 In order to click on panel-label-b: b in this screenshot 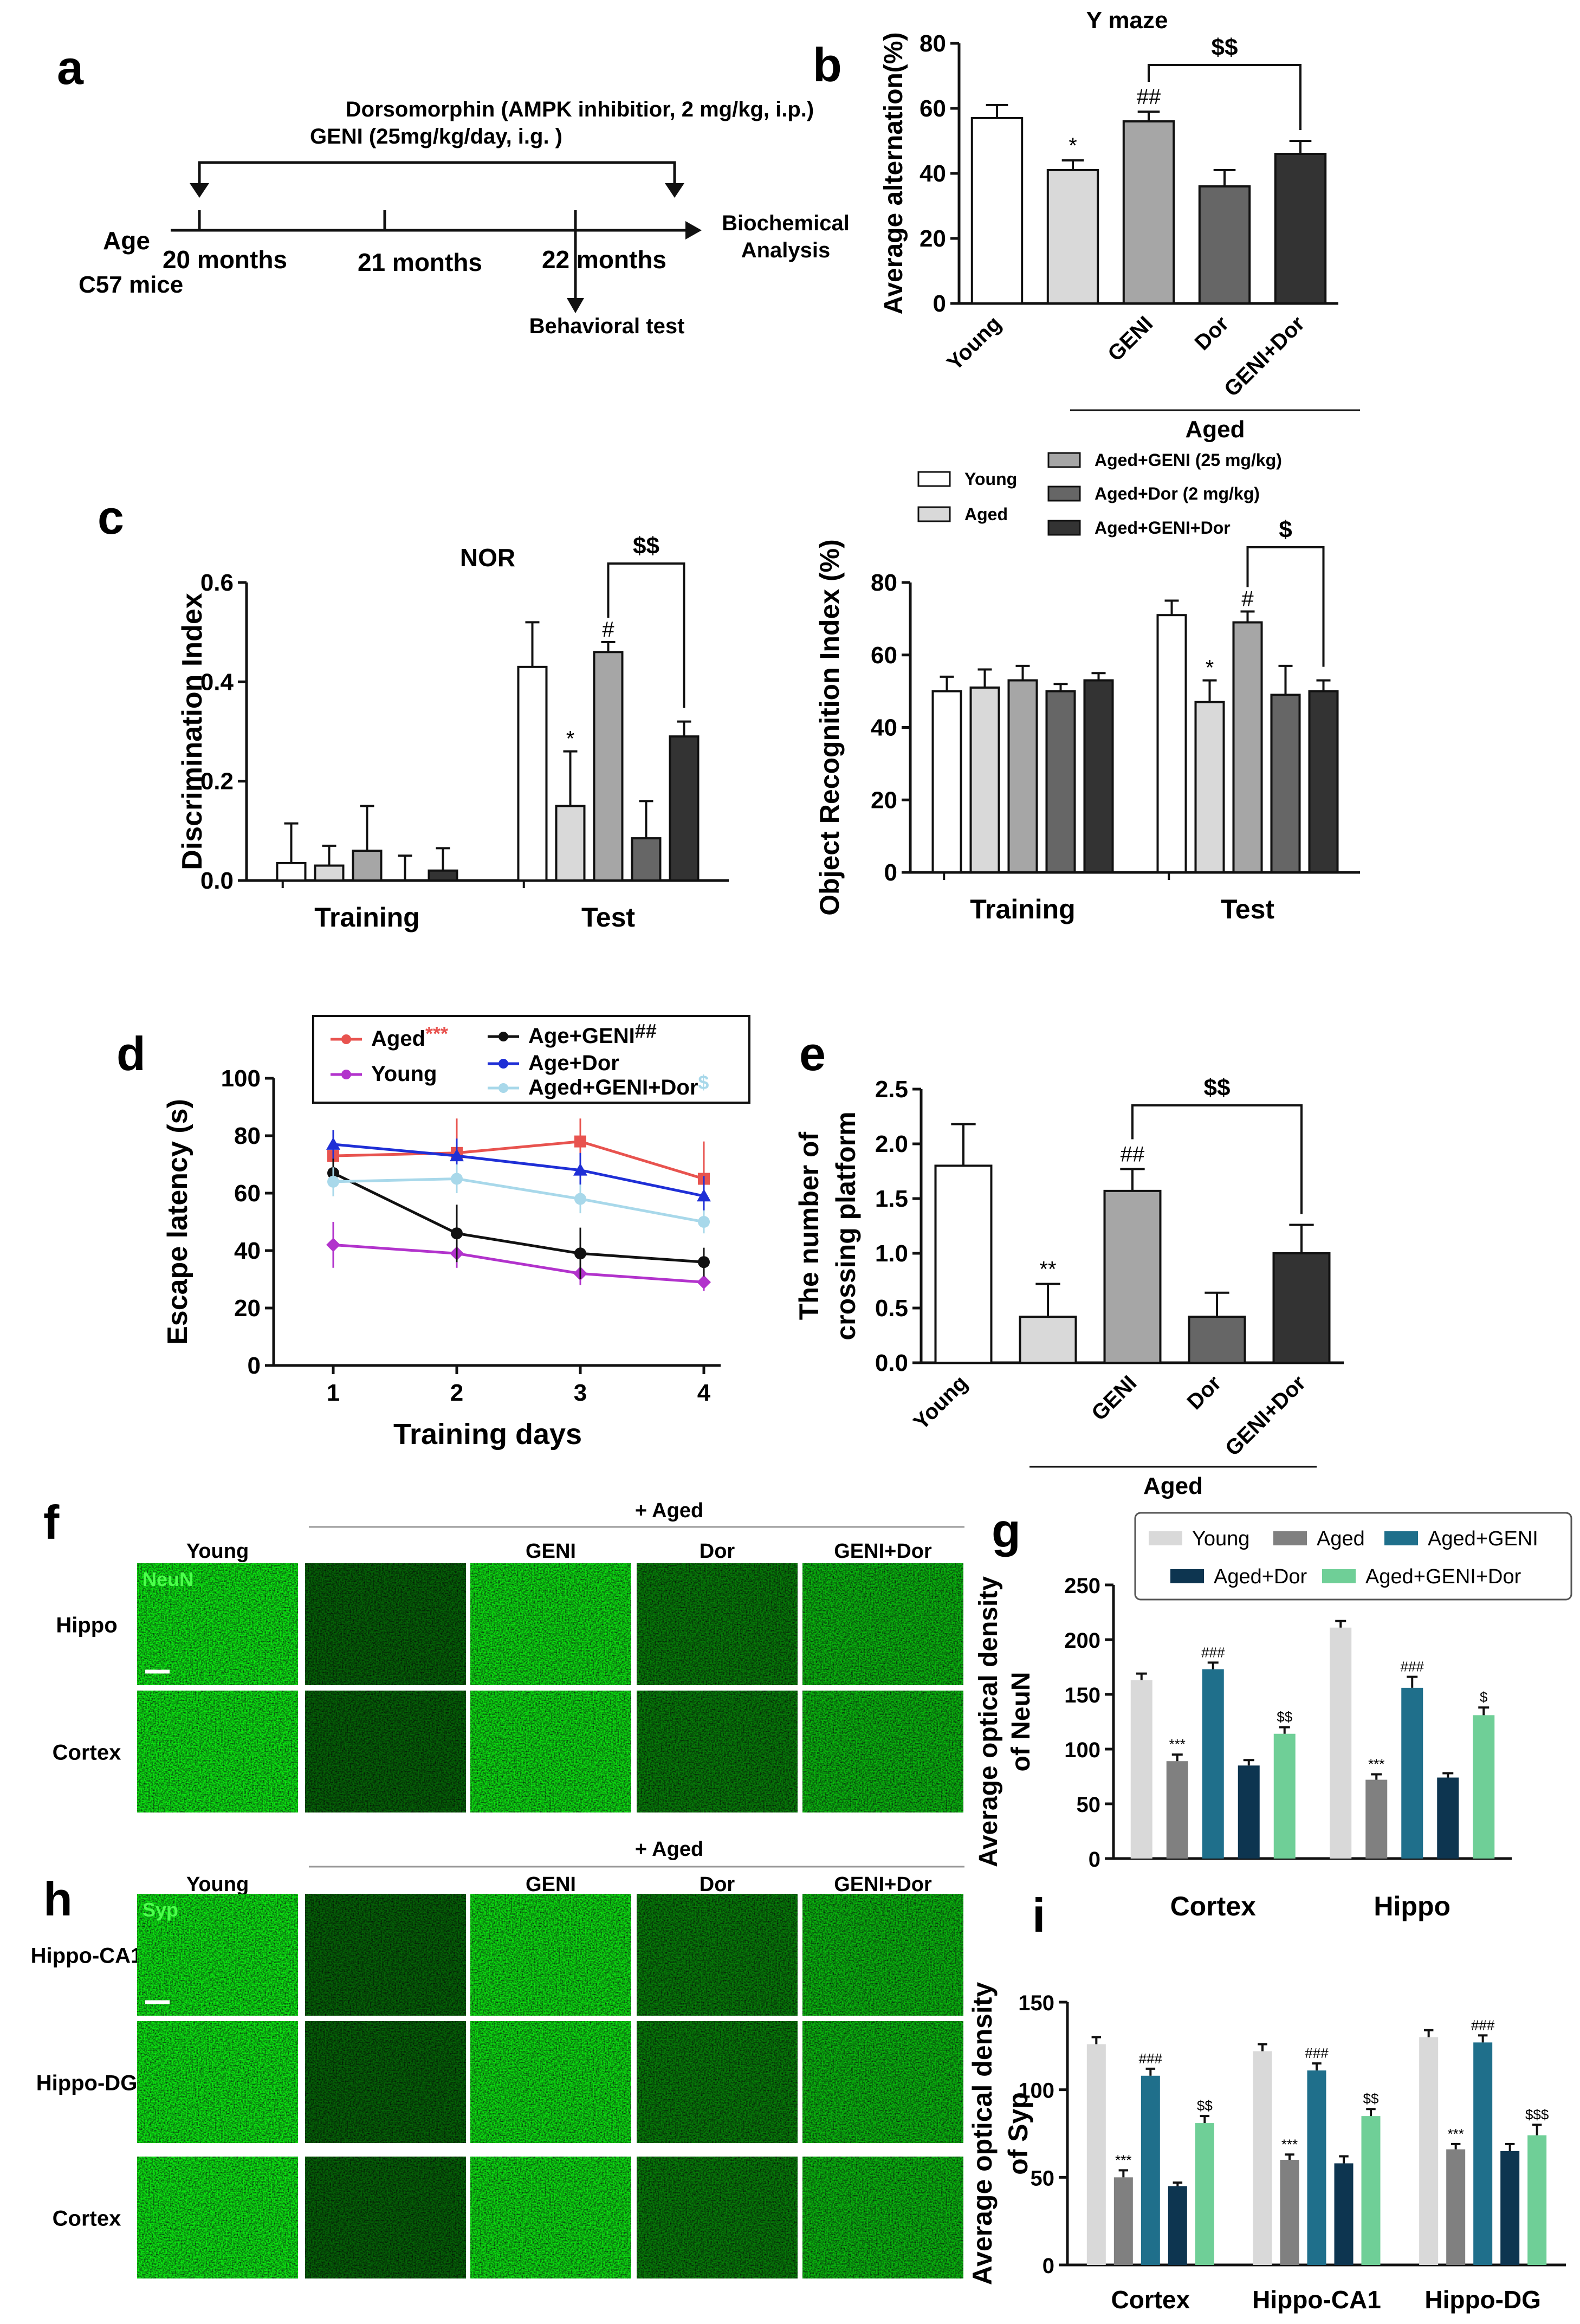, I will do `click(828, 65)`.